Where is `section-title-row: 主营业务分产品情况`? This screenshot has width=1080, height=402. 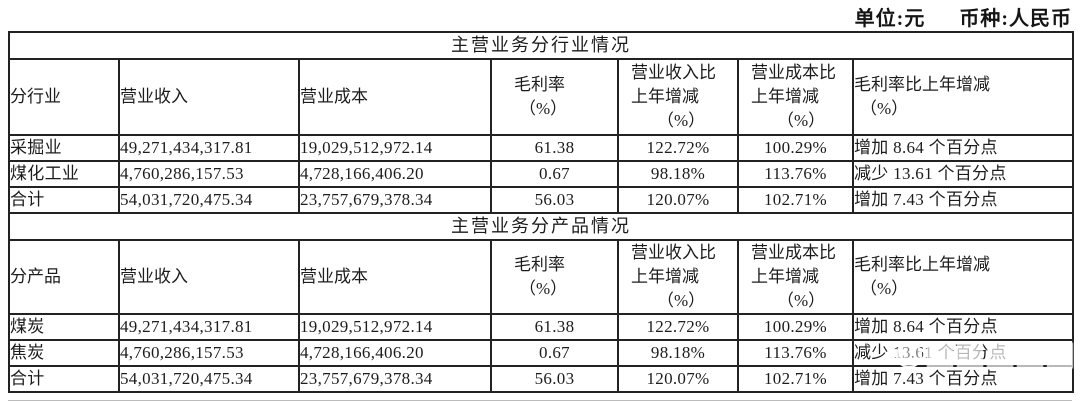
section-title-row: 主营业务分产品情况 is located at coordinates (541, 226).